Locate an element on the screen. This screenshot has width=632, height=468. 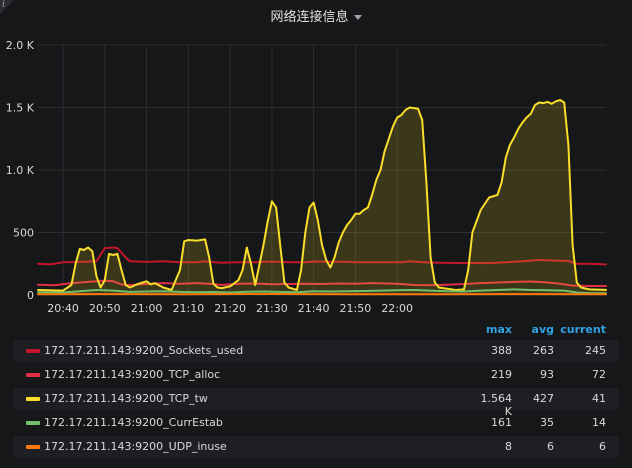
chevron-down-icon is located at coordinates (357, 17).